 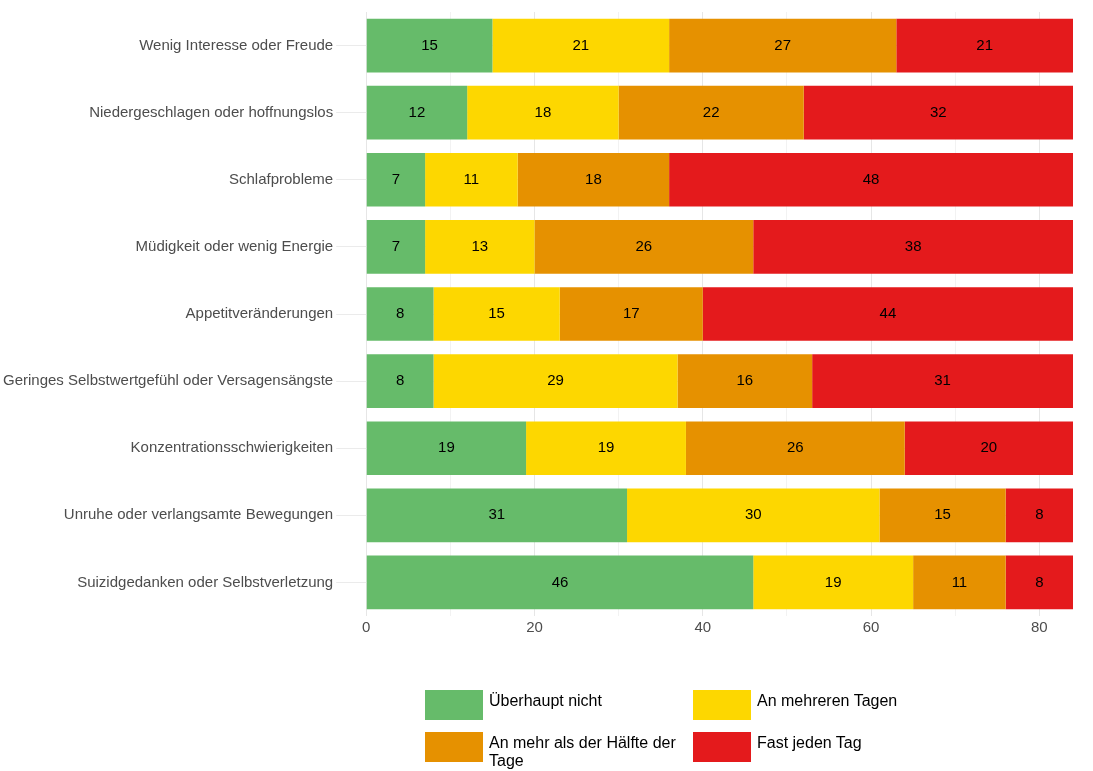 I want to click on data-label: 22, so click(x=711, y=111).